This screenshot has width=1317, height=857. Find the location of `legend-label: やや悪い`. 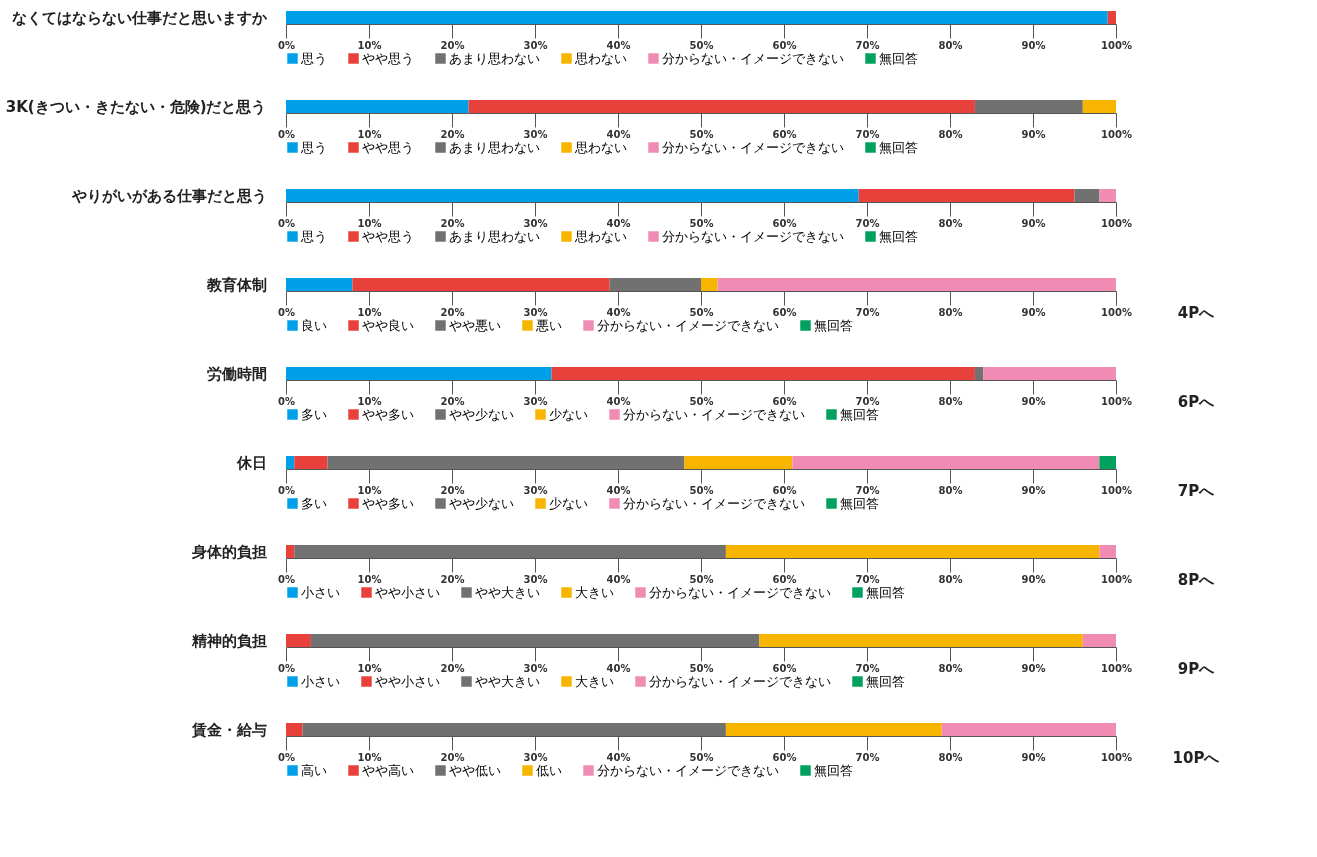

legend-label: やや悪い is located at coordinates (475, 325).